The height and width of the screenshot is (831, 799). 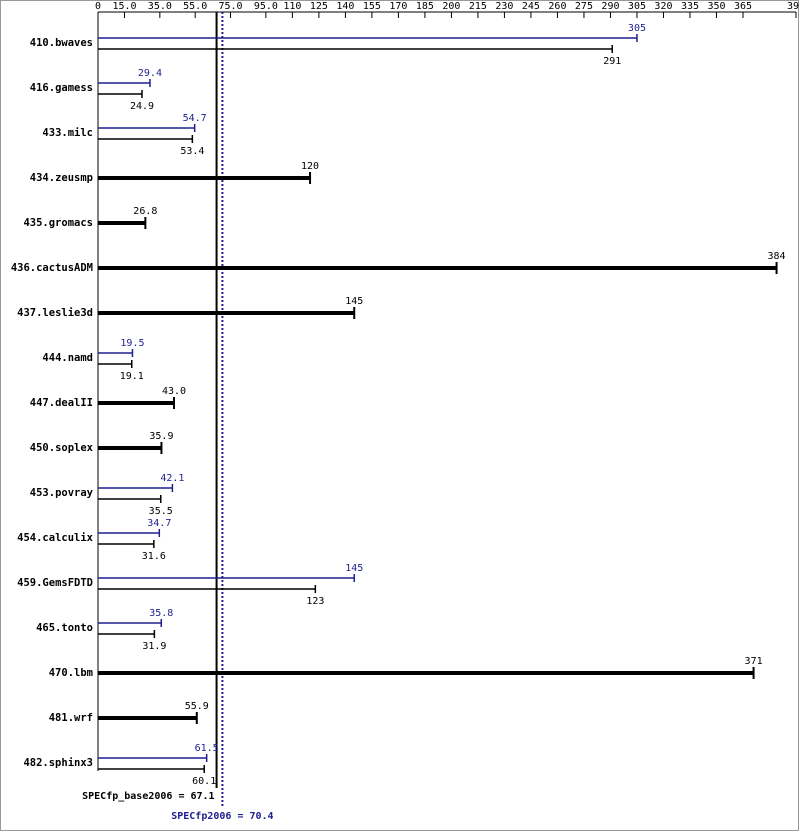 What do you see at coordinates (584, 6) in the screenshot?
I see `x-tick-label: 275` at bounding box center [584, 6].